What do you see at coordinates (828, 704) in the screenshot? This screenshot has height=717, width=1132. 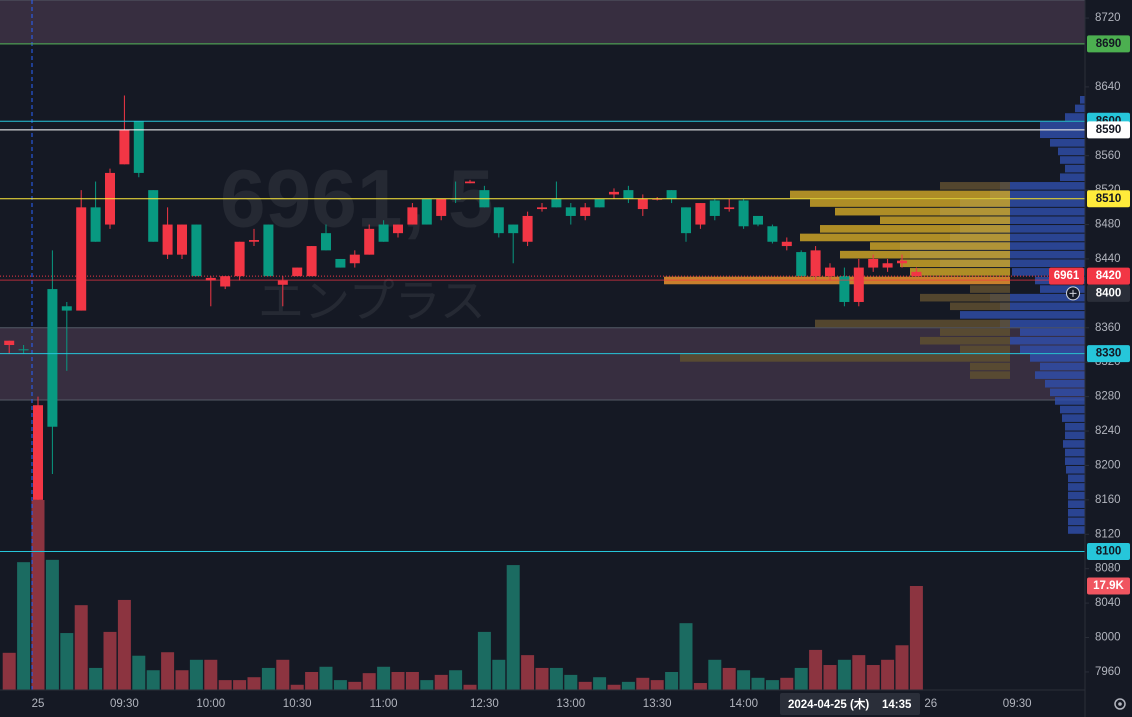 I see `crosshair-date: 2024-04-25 (木)` at bounding box center [828, 704].